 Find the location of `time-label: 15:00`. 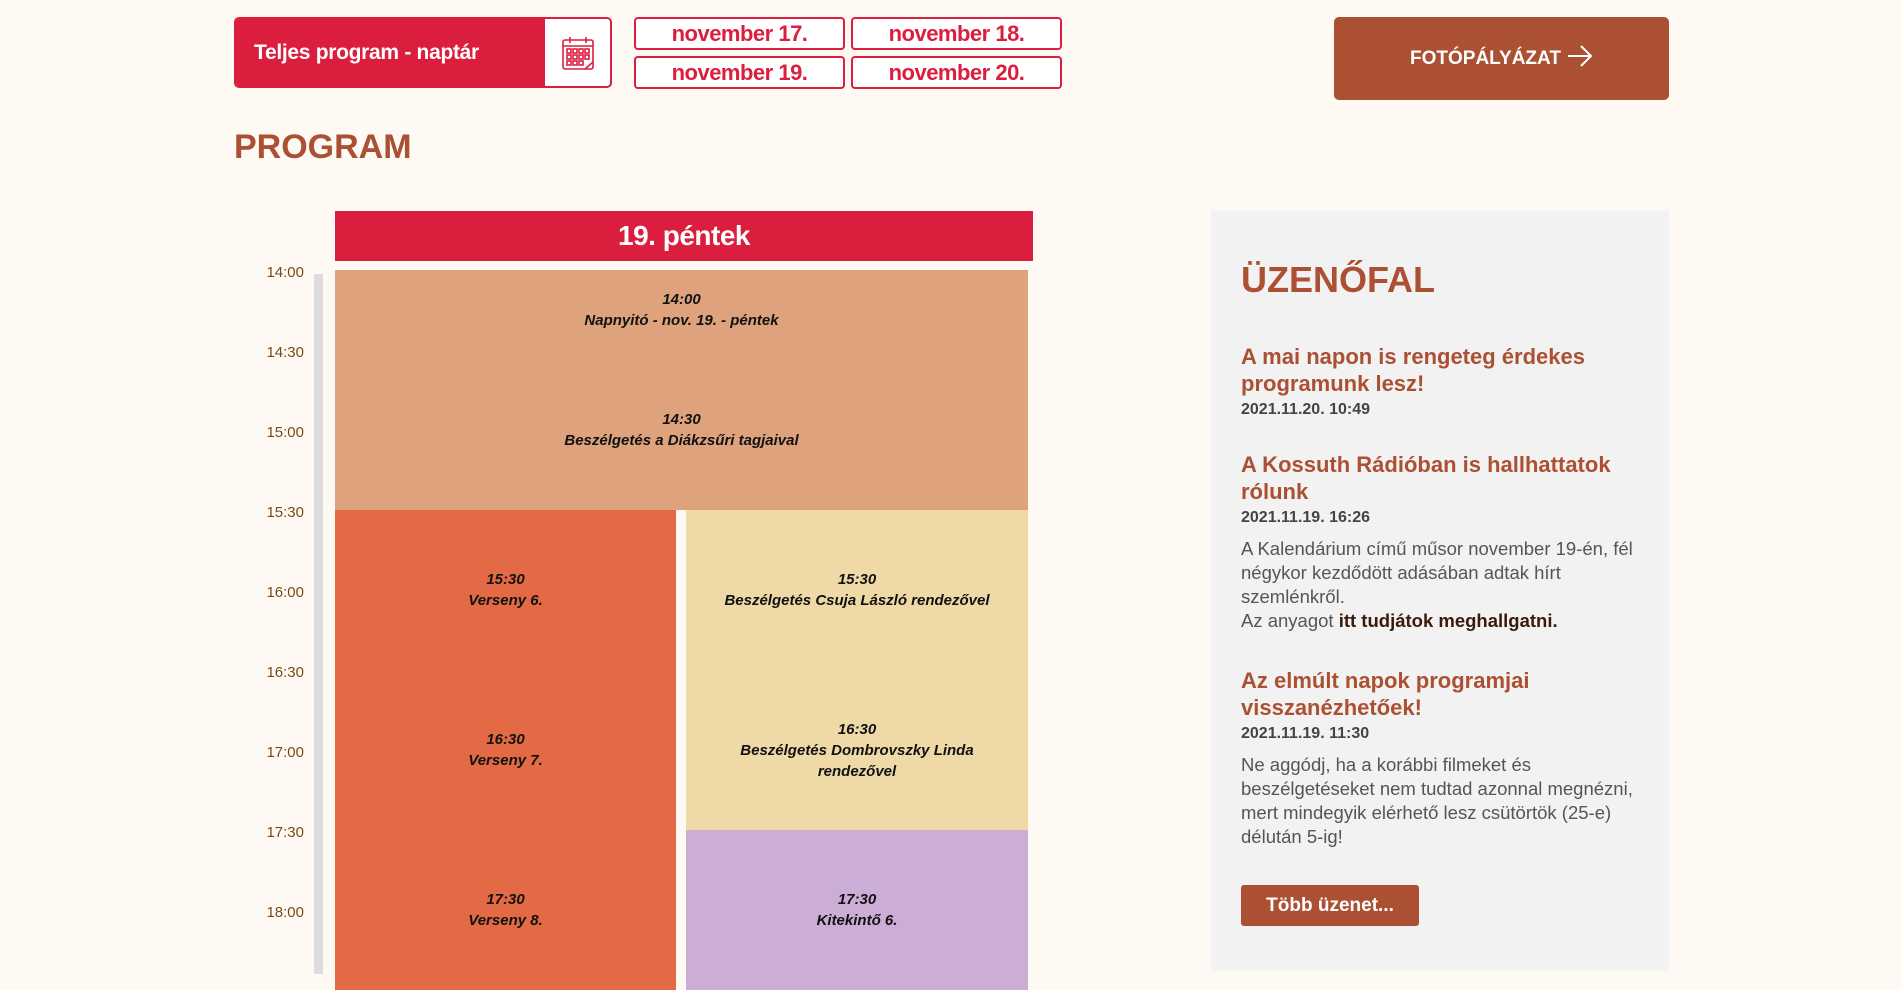

time-label: 15:00 is located at coordinates (285, 432).